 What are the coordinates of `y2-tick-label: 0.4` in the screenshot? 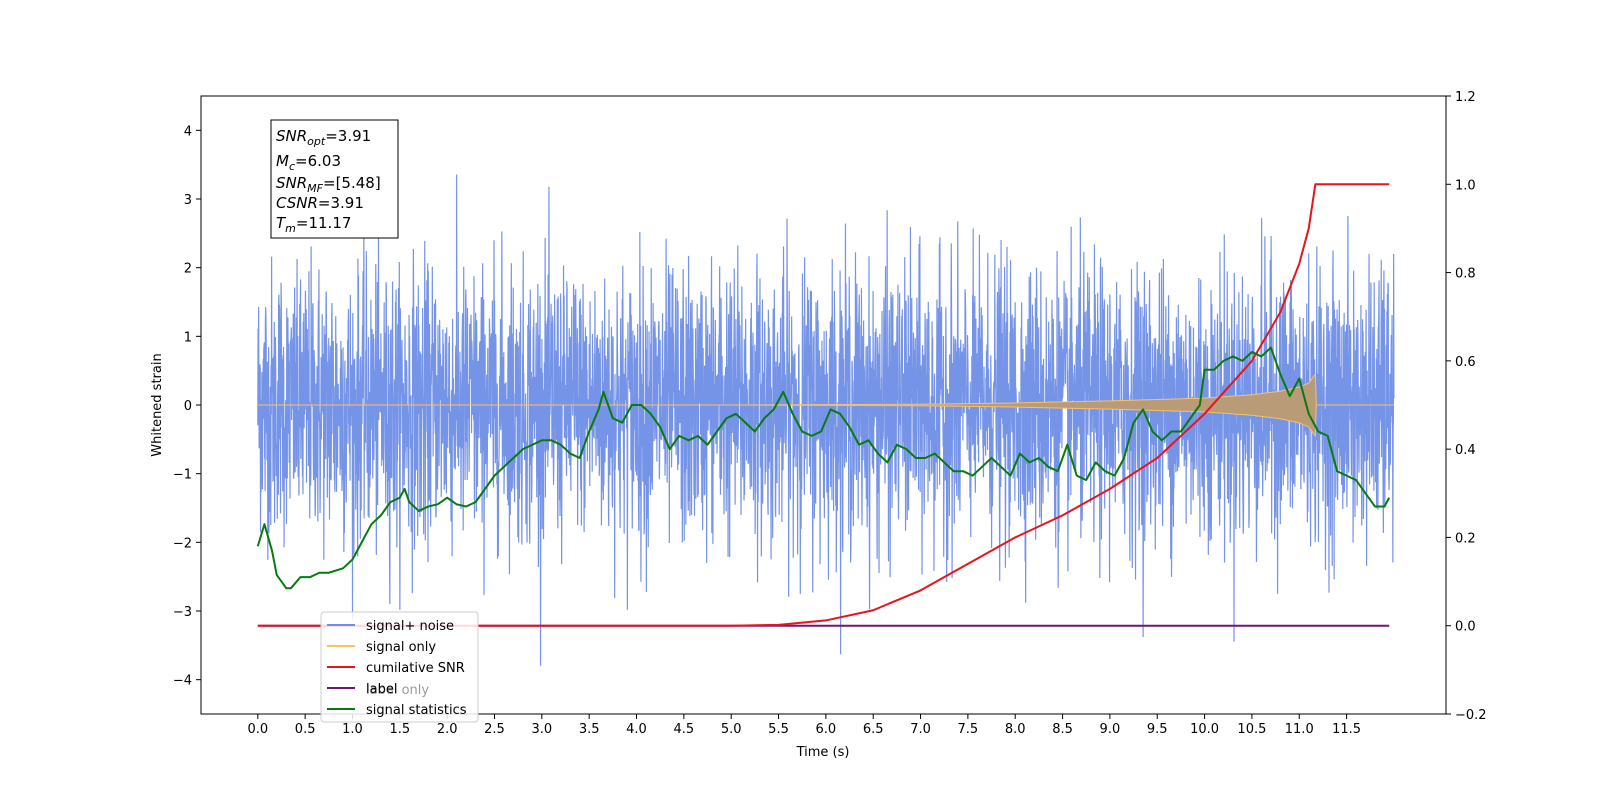 It's located at (1465, 450).